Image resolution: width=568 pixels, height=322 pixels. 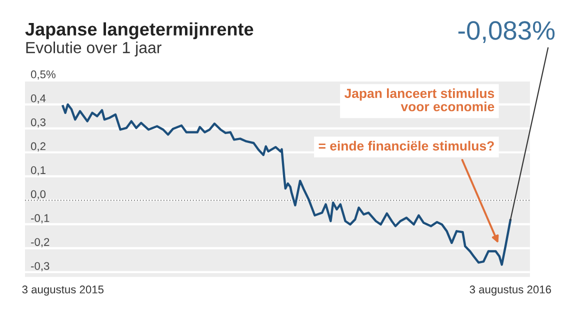 What do you see at coordinates (506, 32) in the screenshot?
I see `annotation: -0,083%` at bounding box center [506, 32].